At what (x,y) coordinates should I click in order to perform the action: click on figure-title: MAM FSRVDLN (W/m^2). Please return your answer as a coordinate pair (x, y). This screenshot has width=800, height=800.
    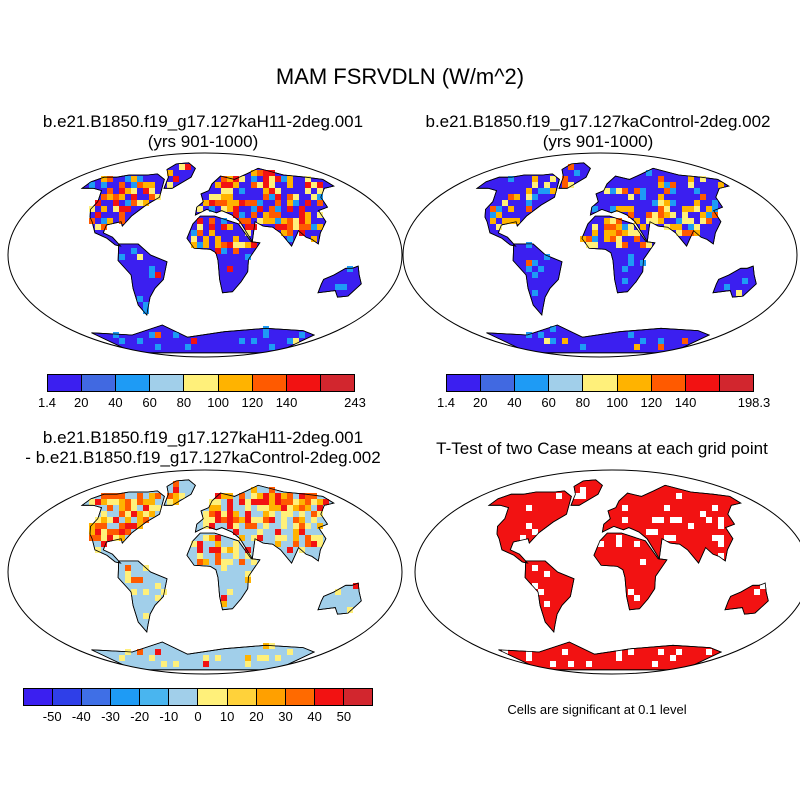
    Looking at the image, I should click on (400, 76).